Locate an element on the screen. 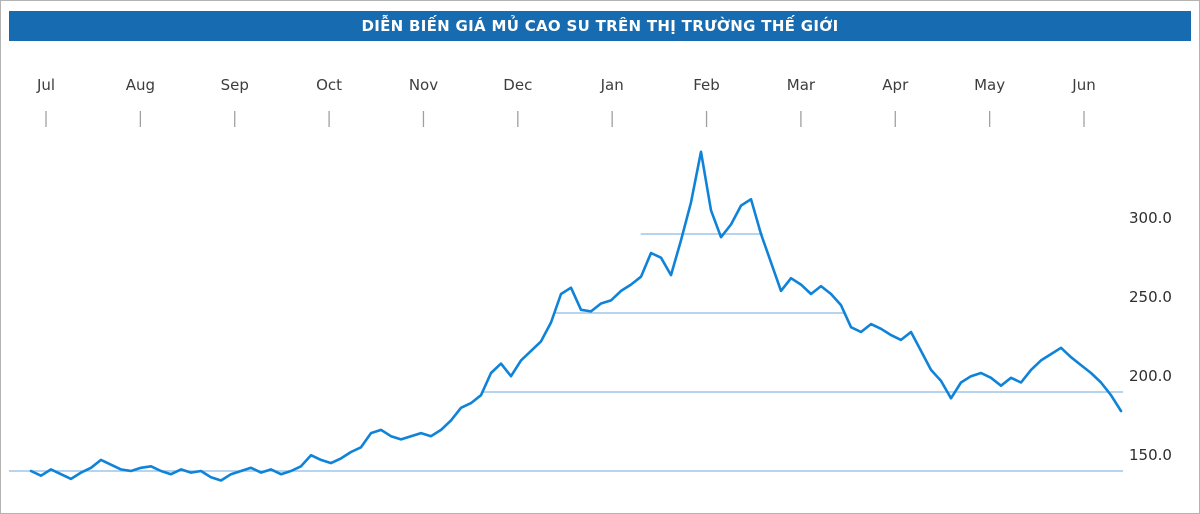 Image resolution: width=1200 pixels, height=514 pixels. month-label-sep: Sep is located at coordinates (234, 85).